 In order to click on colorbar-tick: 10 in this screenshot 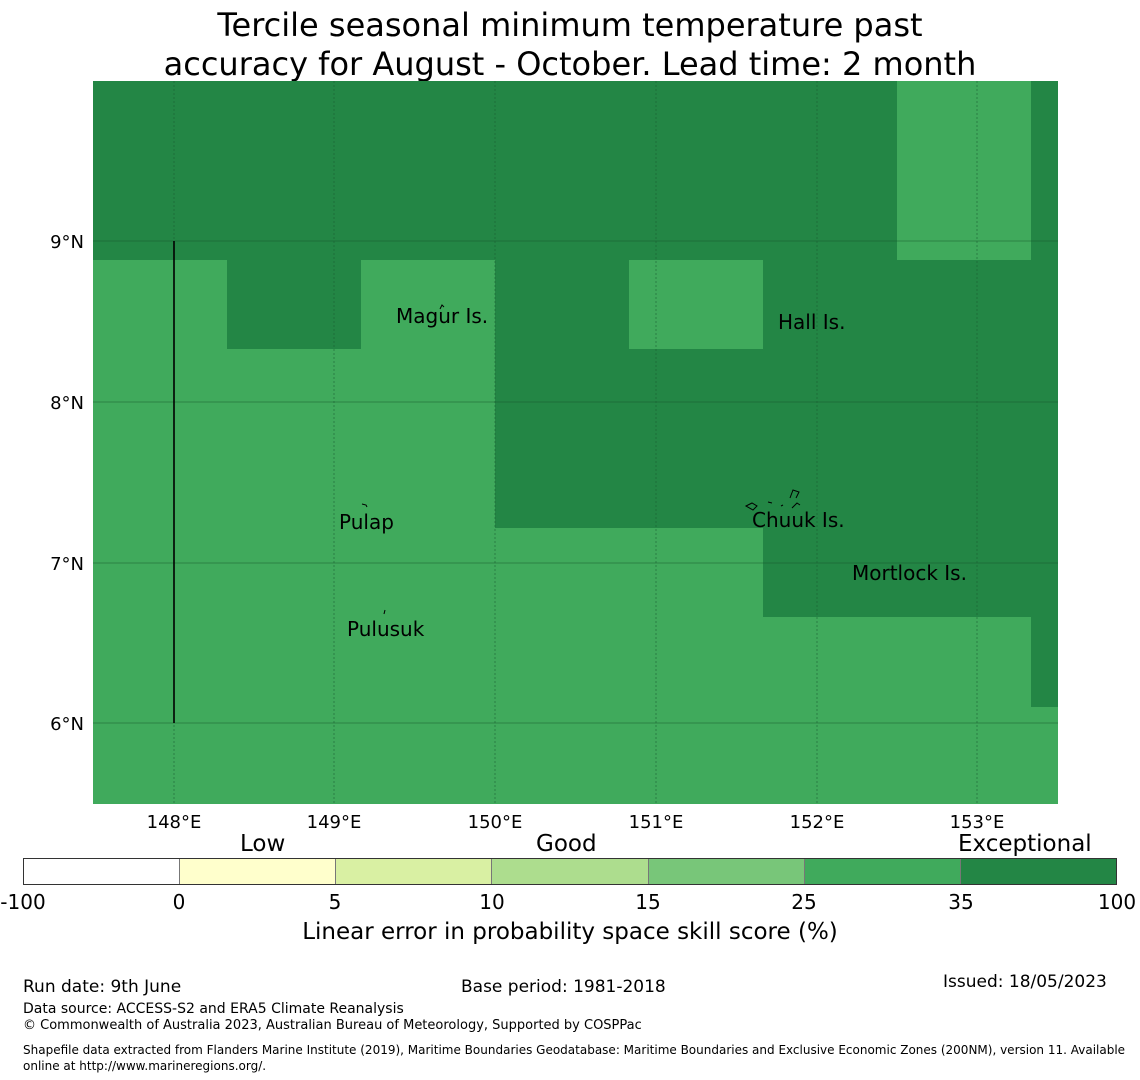, I will do `click(492, 902)`.